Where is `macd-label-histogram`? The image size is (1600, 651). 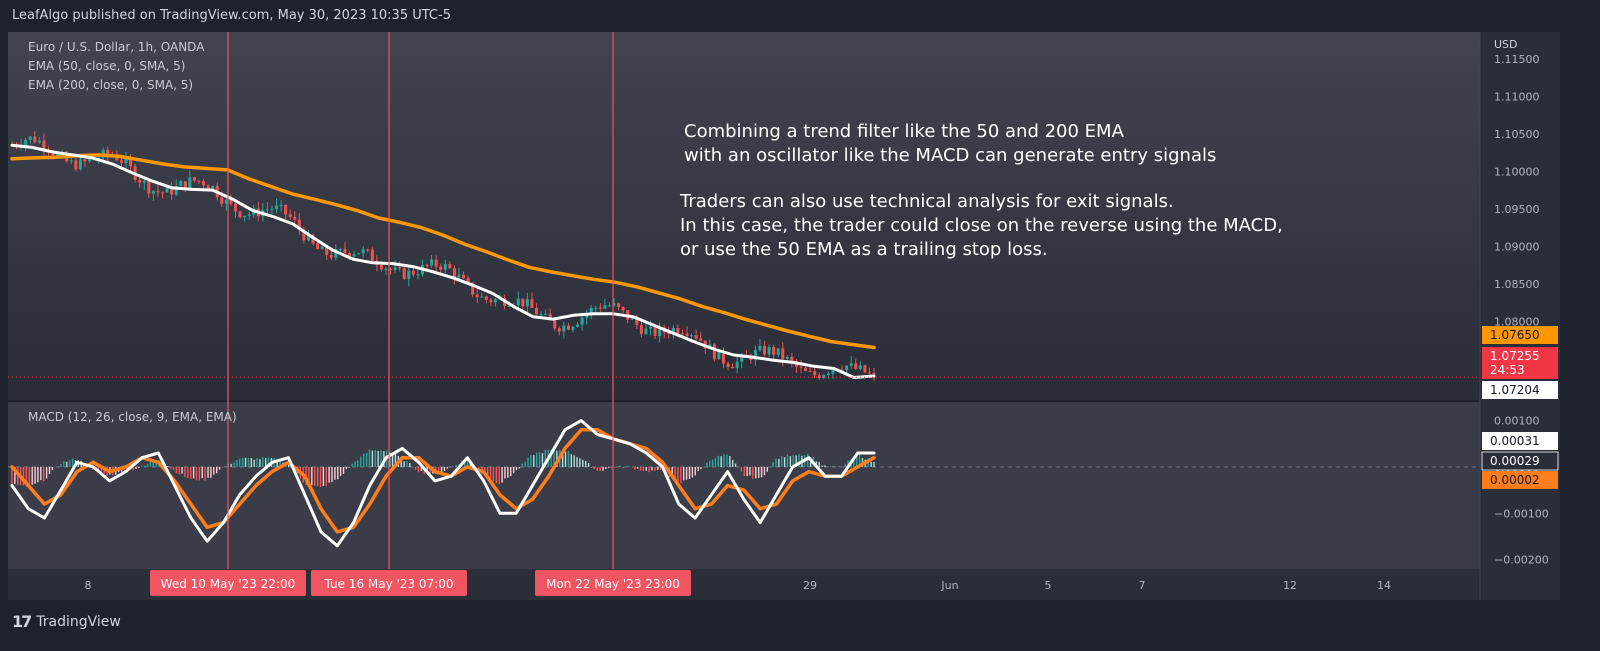 macd-label-histogram is located at coordinates (1520, 480).